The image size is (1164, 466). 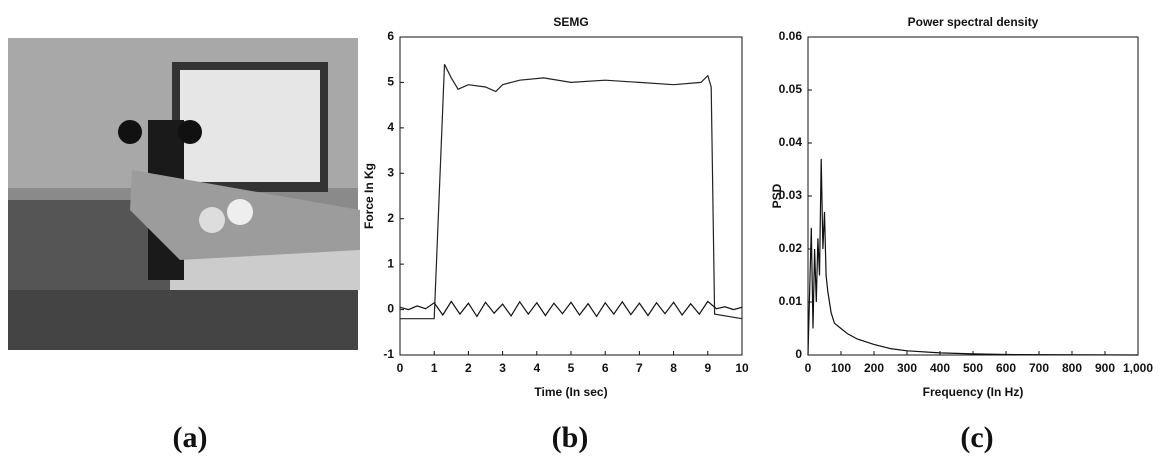 What do you see at coordinates (791, 195) in the screenshot?
I see `y-tick-label: 0.03` at bounding box center [791, 195].